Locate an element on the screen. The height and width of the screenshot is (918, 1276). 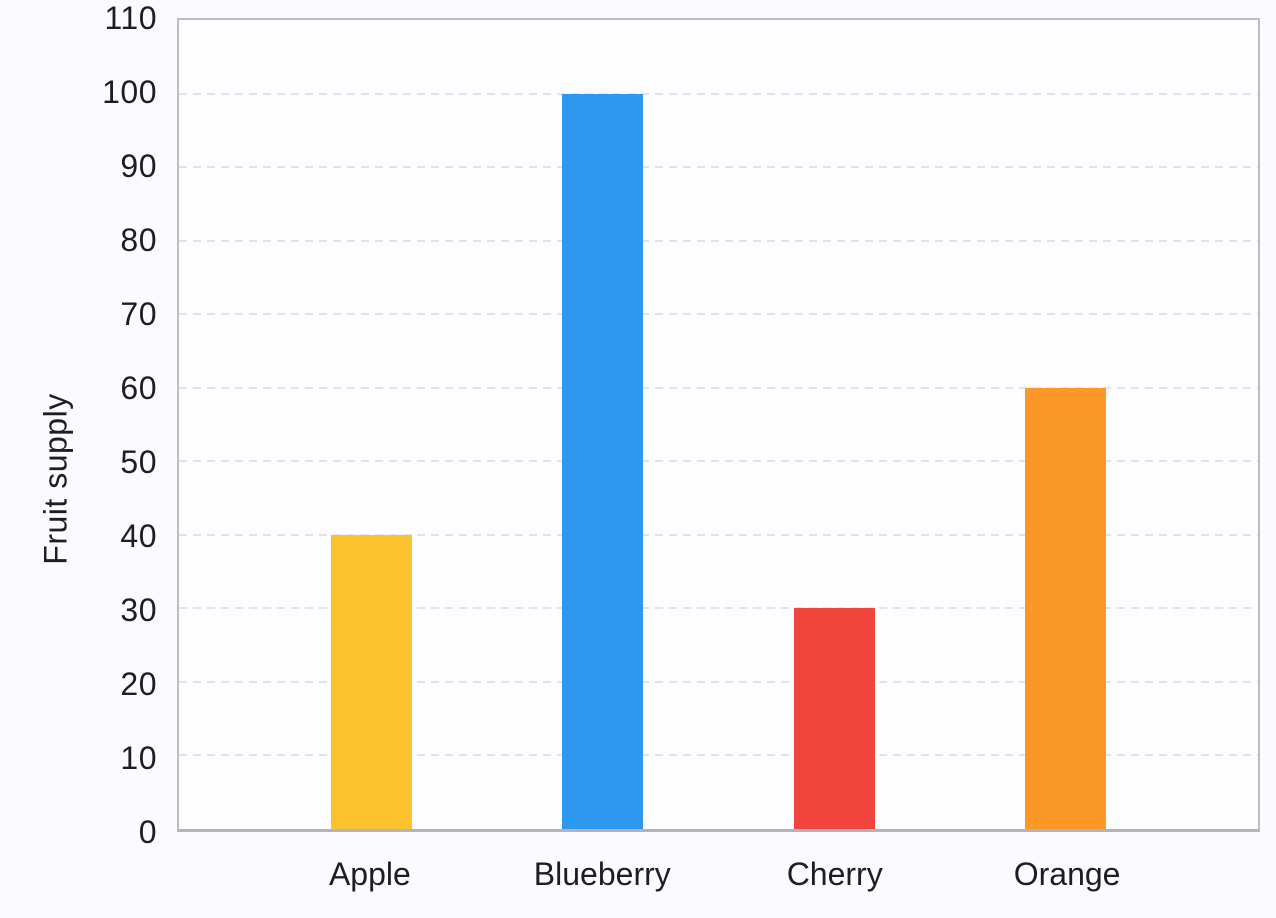
y-tick-label-20: 20 is located at coordinates (138, 684).